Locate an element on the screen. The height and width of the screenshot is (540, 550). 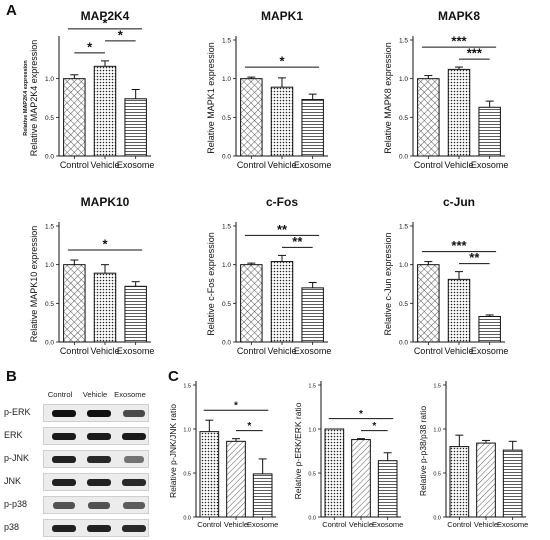
chart-title: MAPK1 is located at coordinates (282, 16).